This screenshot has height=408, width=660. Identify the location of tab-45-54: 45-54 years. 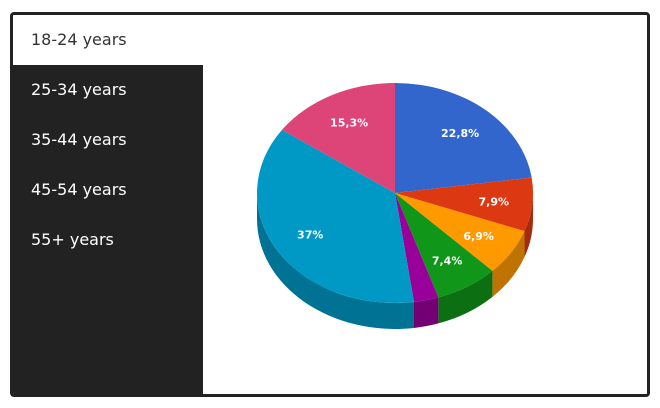
(79, 189).